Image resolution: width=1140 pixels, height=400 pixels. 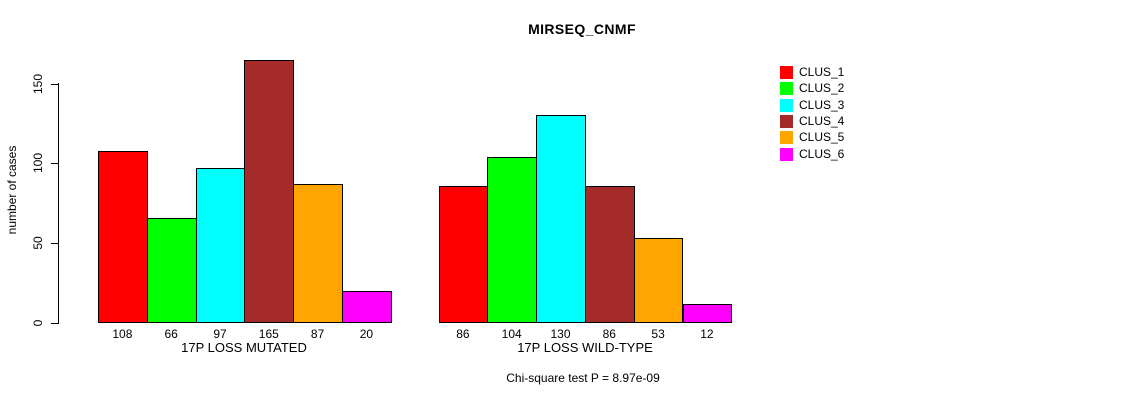 I want to click on bar-value-label: 87, so click(x=317, y=334).